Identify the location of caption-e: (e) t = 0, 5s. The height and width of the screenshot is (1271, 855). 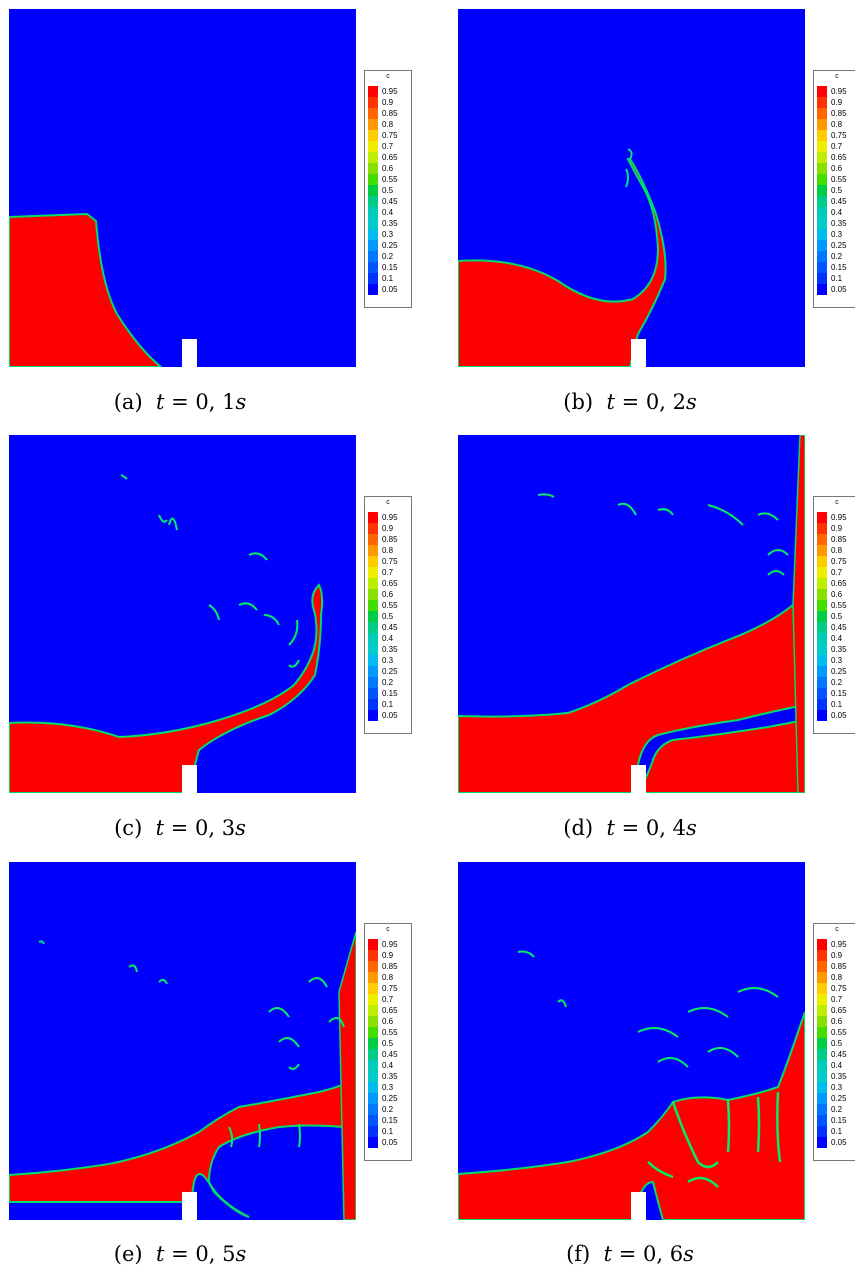
(180, 1254).